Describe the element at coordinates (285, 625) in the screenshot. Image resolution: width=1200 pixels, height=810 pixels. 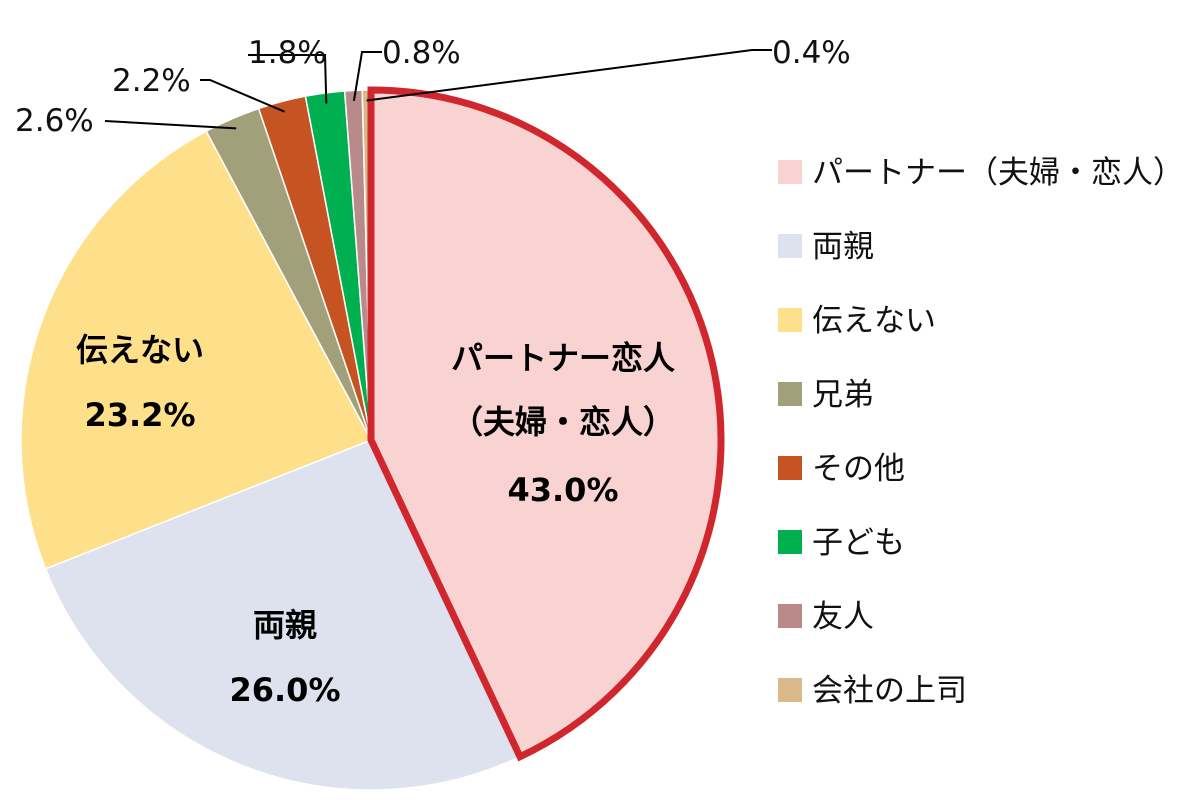
I see `data-label-category: 両親` at that location.